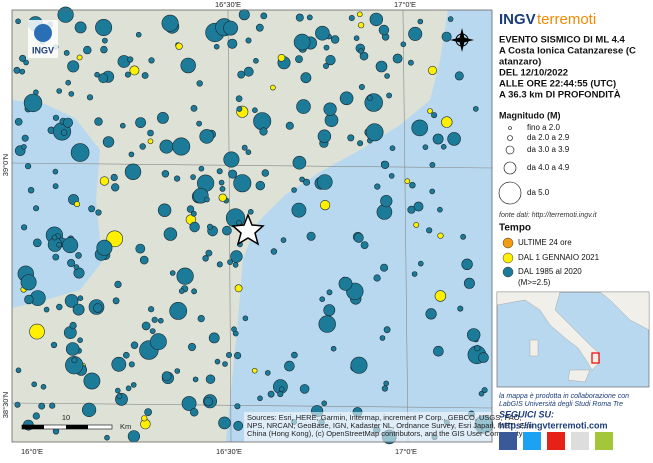 The width and height of the screenshot is (653, 463). What do you see at coordinates (561, 404) in the screenshot?
I see `credits: LabGIS Università degli Studi Roma Tre` at bounding box center [561, 404].